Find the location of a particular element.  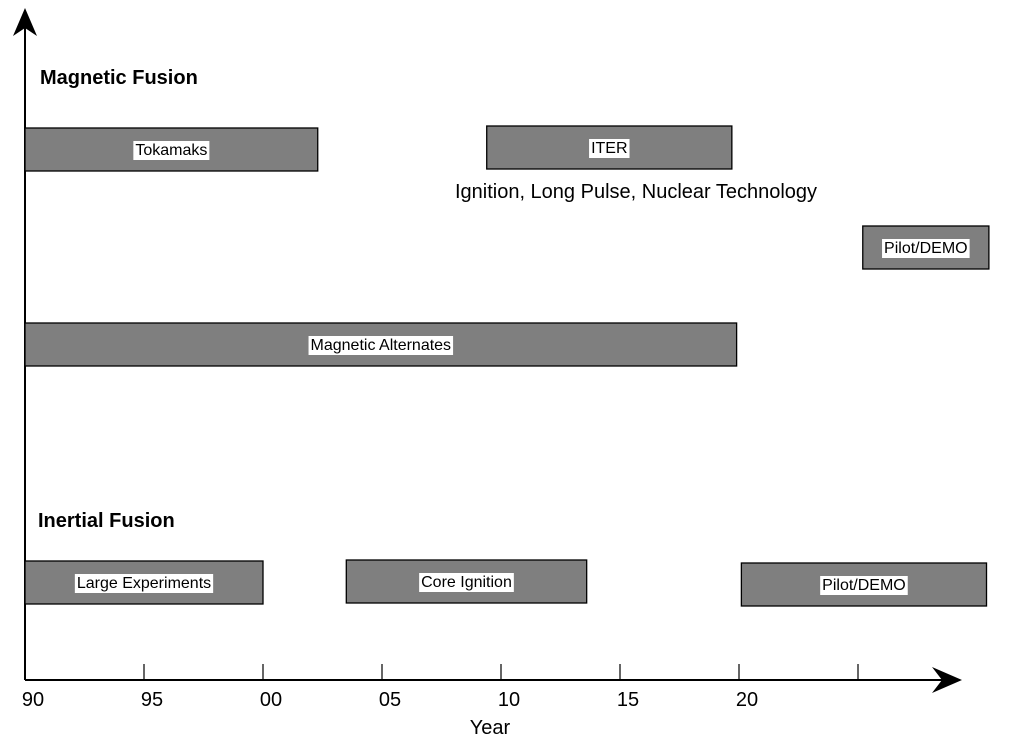

x-tick-label: 15 is located at coordinates (628, 700).